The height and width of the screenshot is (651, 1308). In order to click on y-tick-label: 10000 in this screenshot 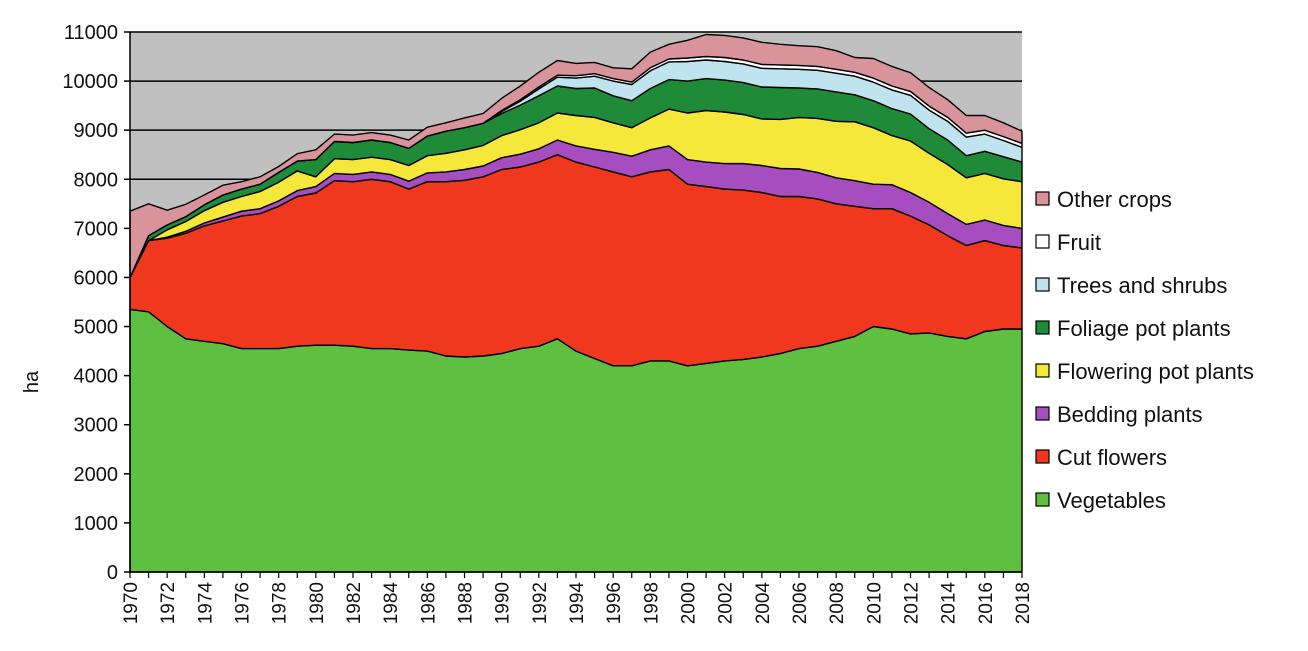, I will do `click(90, 82)`.